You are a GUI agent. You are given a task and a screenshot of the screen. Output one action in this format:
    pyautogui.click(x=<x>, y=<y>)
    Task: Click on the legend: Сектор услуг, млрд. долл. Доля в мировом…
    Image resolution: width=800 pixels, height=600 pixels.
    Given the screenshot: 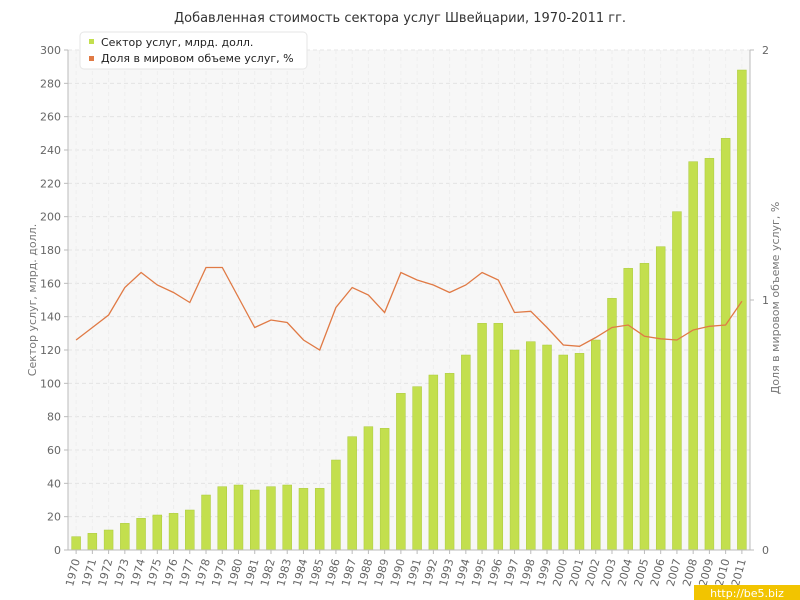 What is the action you would take?
    pyautogui.click(x=193, y=50)
    